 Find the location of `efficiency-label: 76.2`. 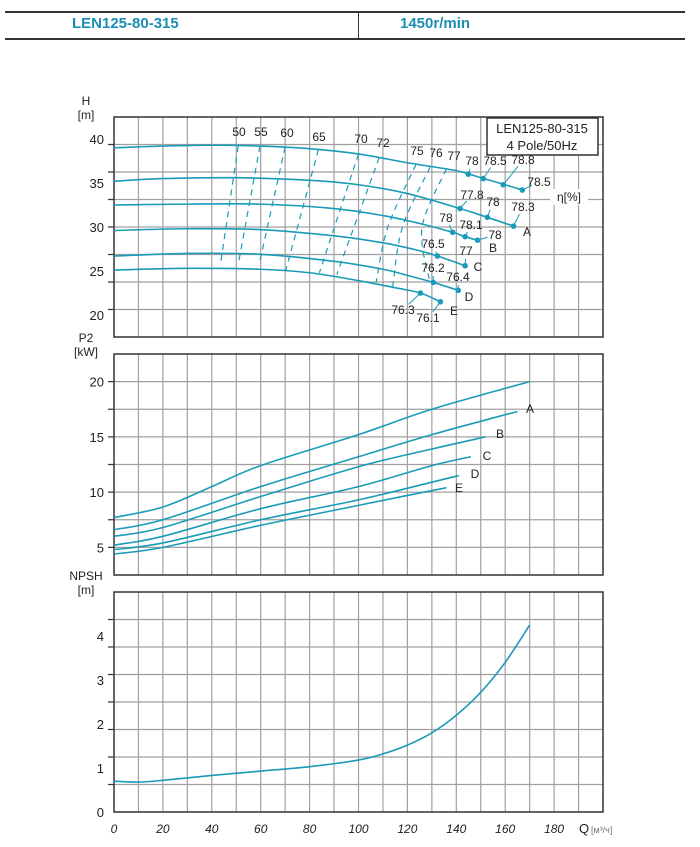

efficiency-label: 76.2 is located at coordinates (433, 268).